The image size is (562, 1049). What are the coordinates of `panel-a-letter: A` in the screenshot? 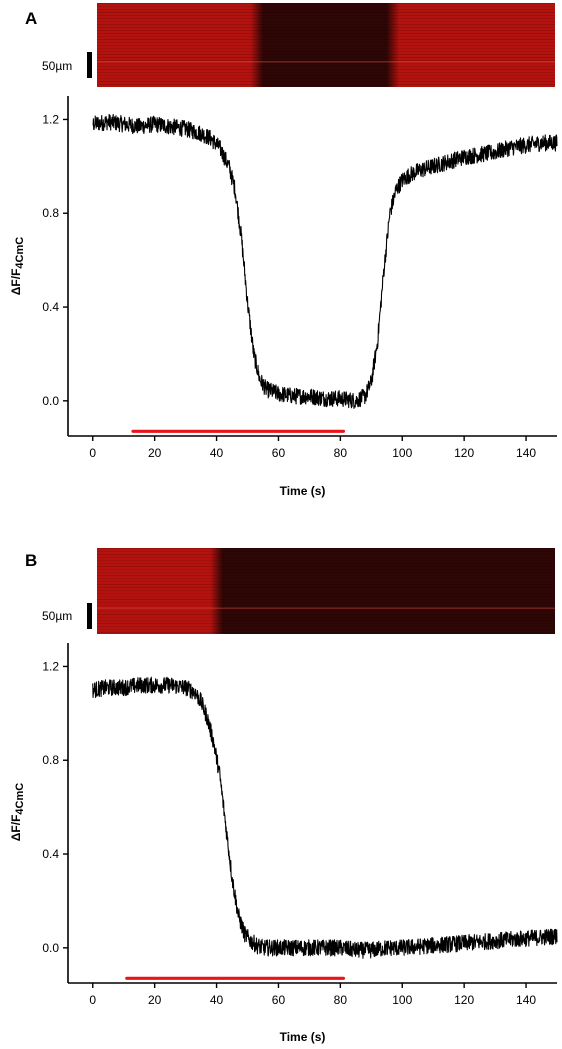 It's located at (31, 18).